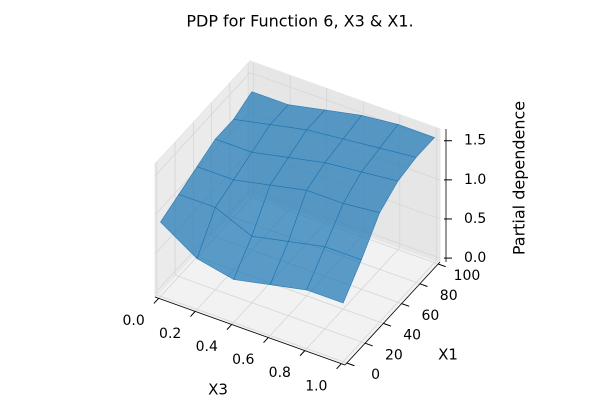 The width and height of the screenshot is (600, 400). Describe the element at coordinates (250, 331) in the screenshot. I see `x-axis-line` at that location.